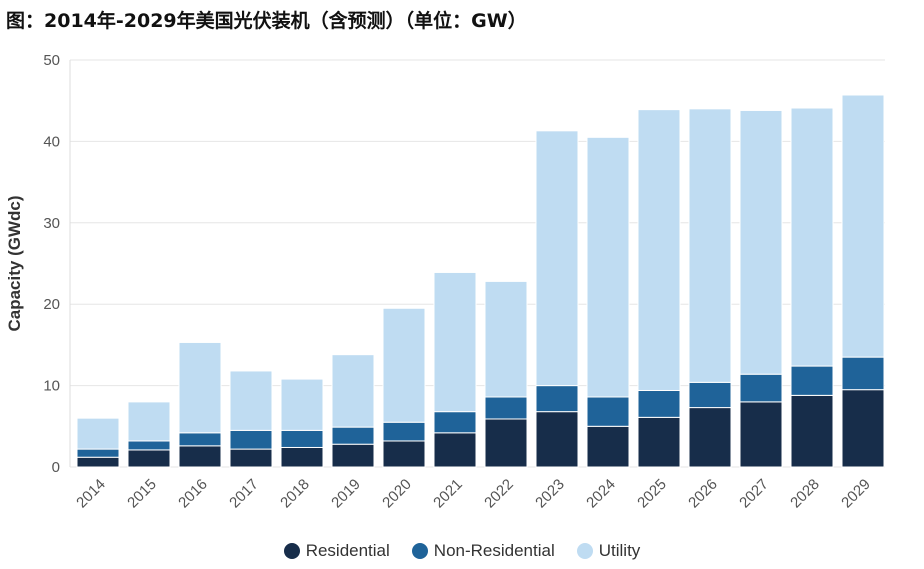 The height and width of the screenshot is (569, 924). Describe the element at coordinates (291, 551) in the screenshot. I see `legend-swatch-residential` at that location.